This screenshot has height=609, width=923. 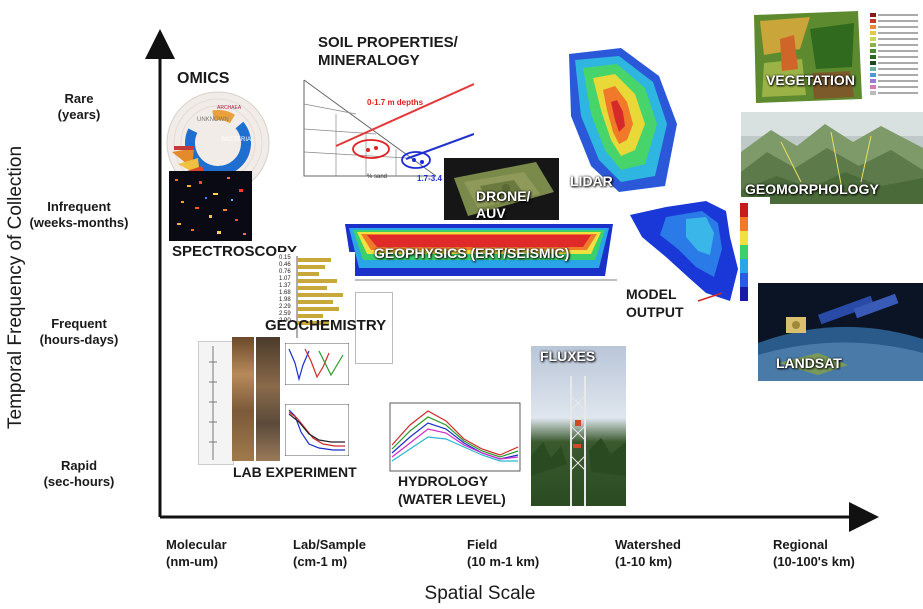 What do you see at coordinates (591, 181) in the screenshot?
I see `lidar-label: LIDAR` at bounding box center [591, 181].